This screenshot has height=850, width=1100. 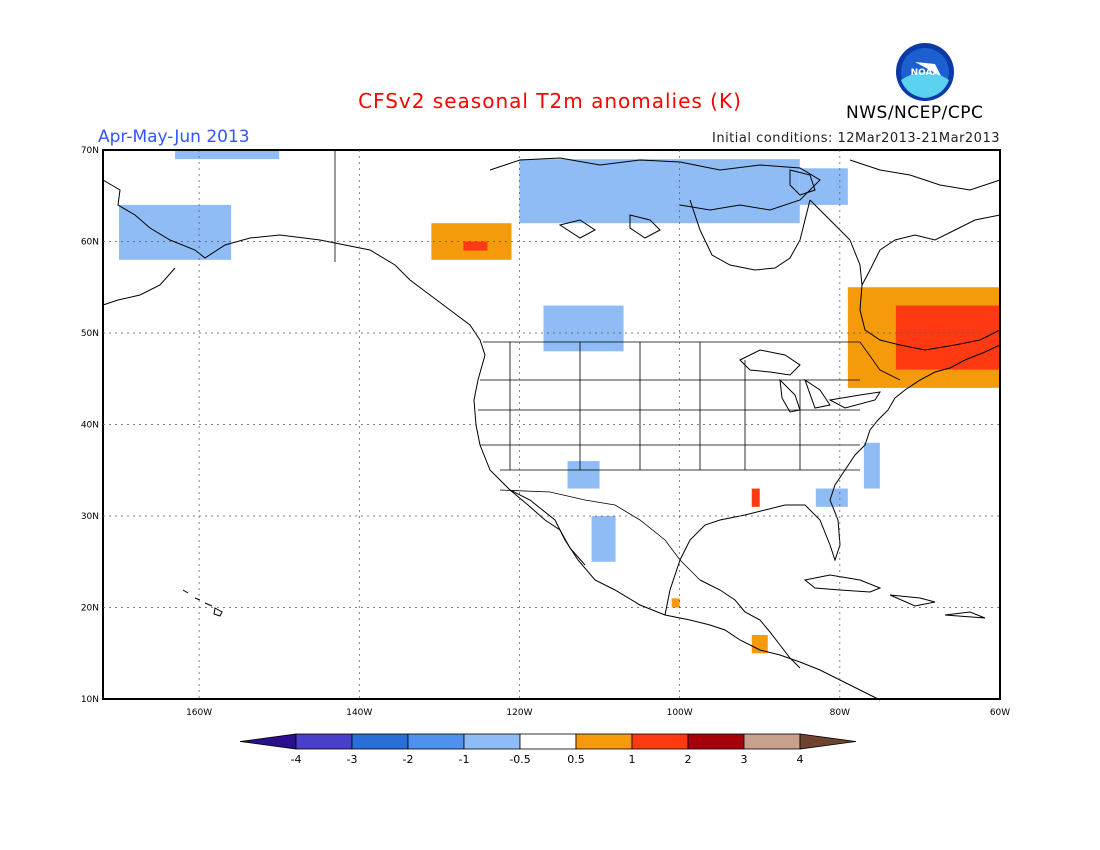 I want to click on initial-conditions: Initial conditions: 12Mar2013-21Mar2013, so click(x=856, y=138).